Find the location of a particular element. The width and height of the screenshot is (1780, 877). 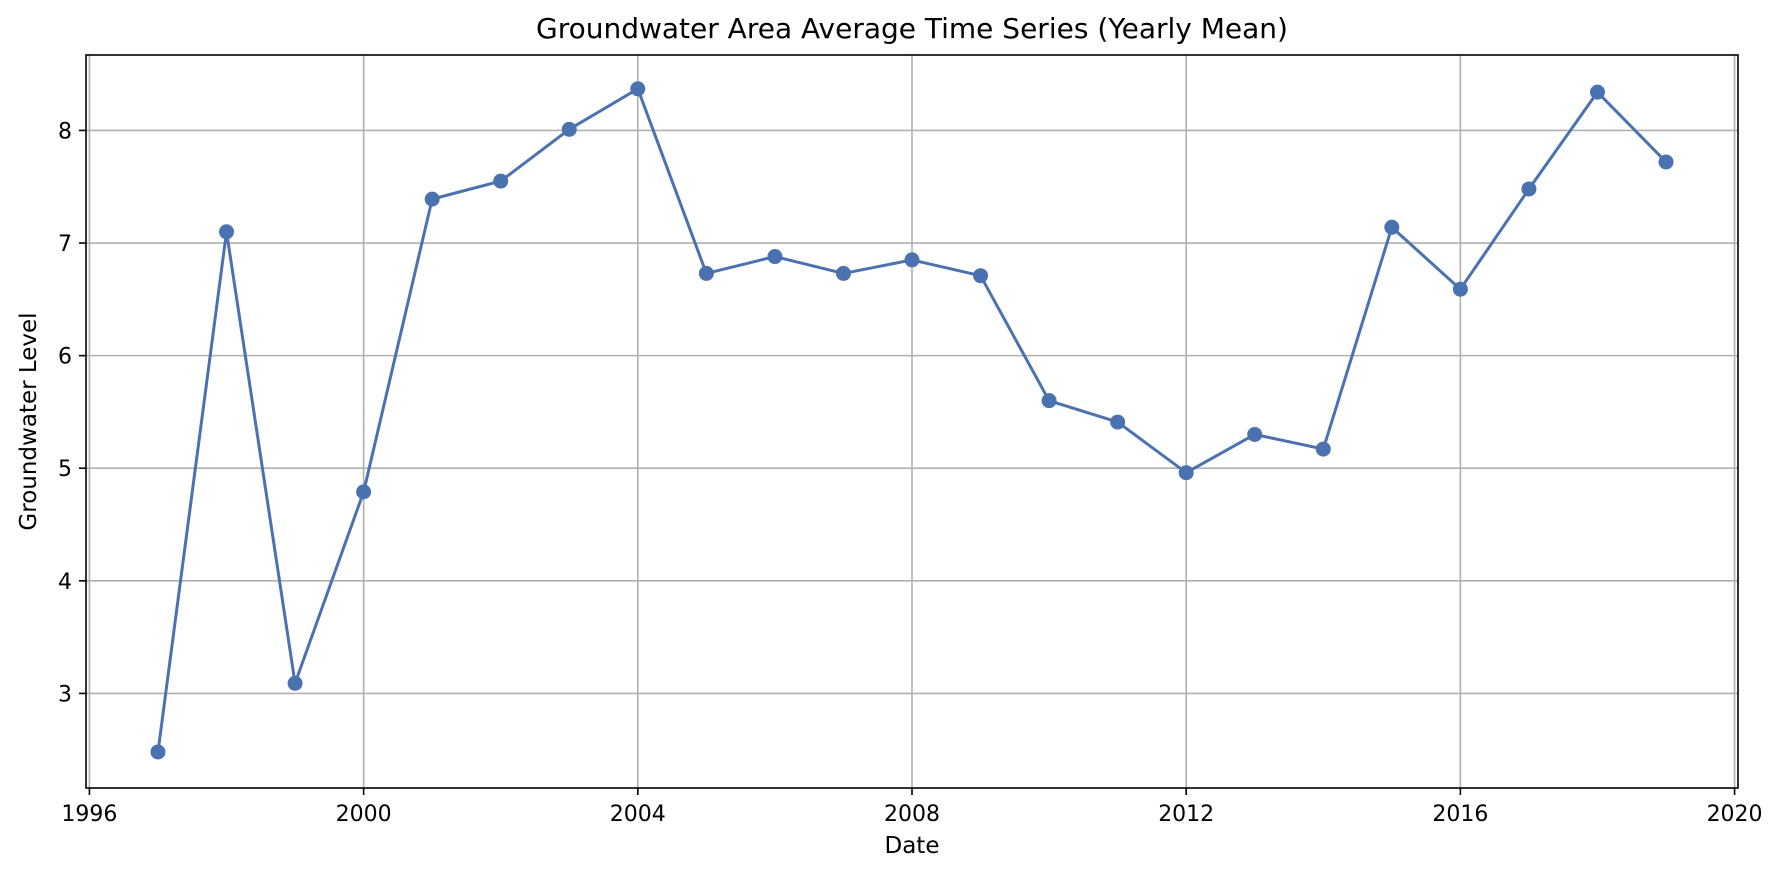

x-tick-label: 2020 is located at coordinates (1735, 814).